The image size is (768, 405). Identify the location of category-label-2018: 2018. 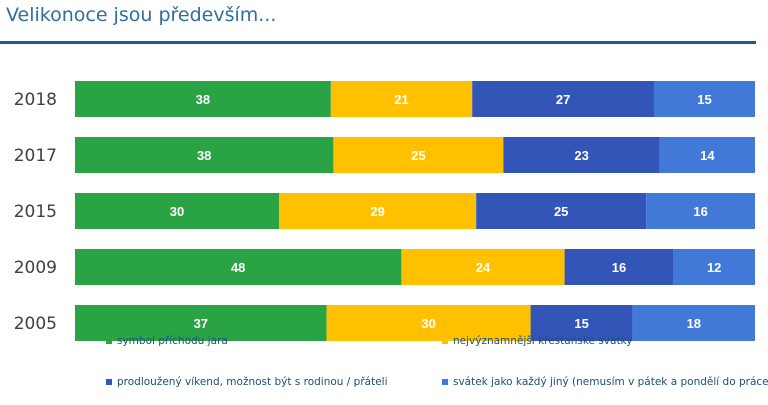
(35, 100).